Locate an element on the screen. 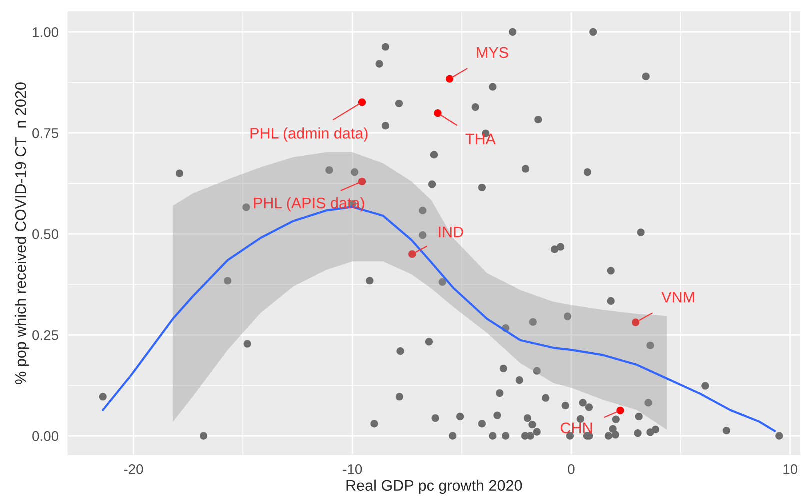 This screenshot has width=801, height=499. x-tick-label: -20 is located at coordinates (134, 469).